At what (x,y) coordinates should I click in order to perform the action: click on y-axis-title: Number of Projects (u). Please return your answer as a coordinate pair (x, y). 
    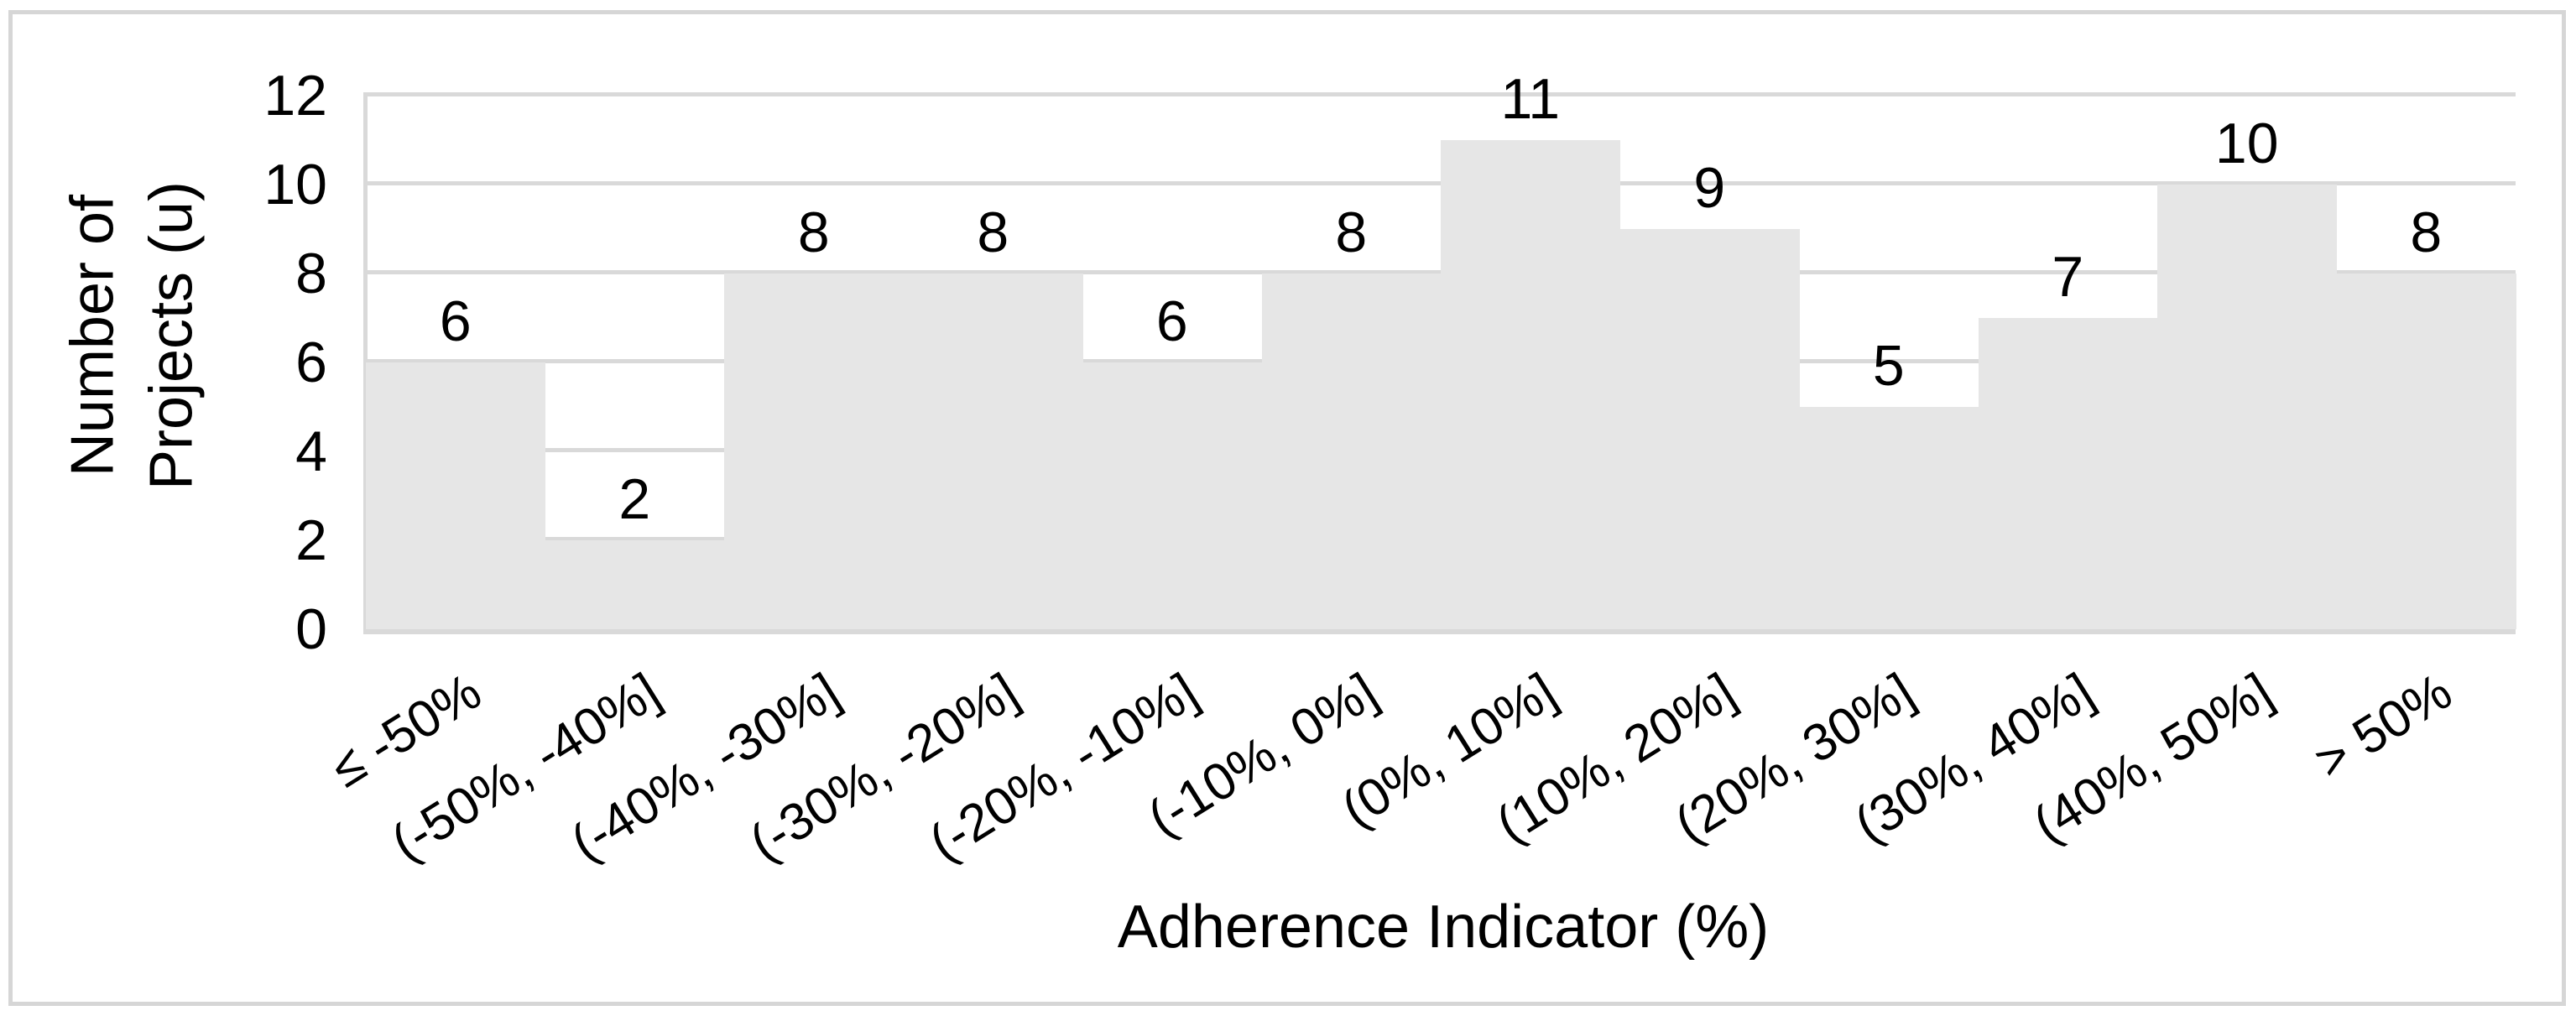
    Looking at the image, I should click on (132, 335).